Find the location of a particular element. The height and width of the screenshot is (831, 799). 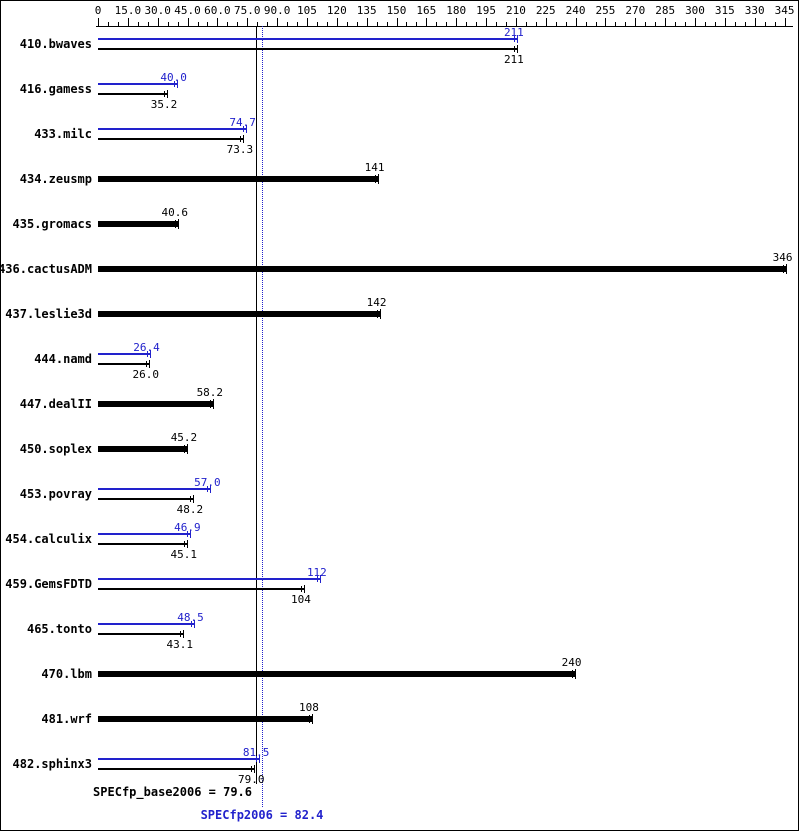

benchmark-label: 435.gromacs is located at coordinates (52, 224).